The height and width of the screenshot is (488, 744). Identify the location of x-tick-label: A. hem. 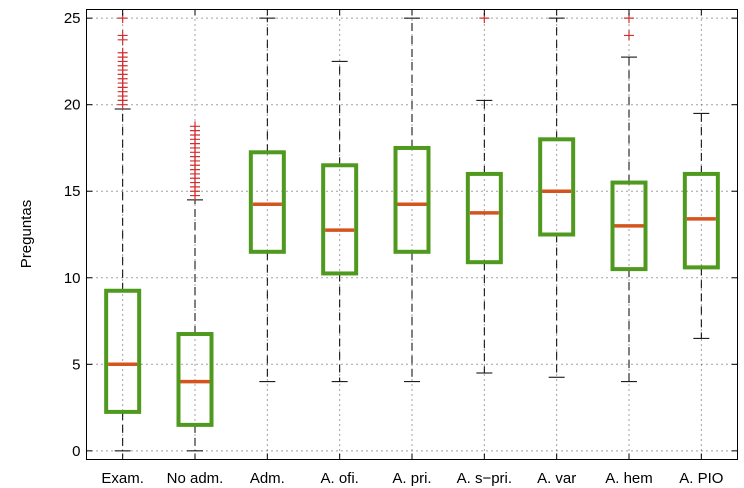
(629, 478).